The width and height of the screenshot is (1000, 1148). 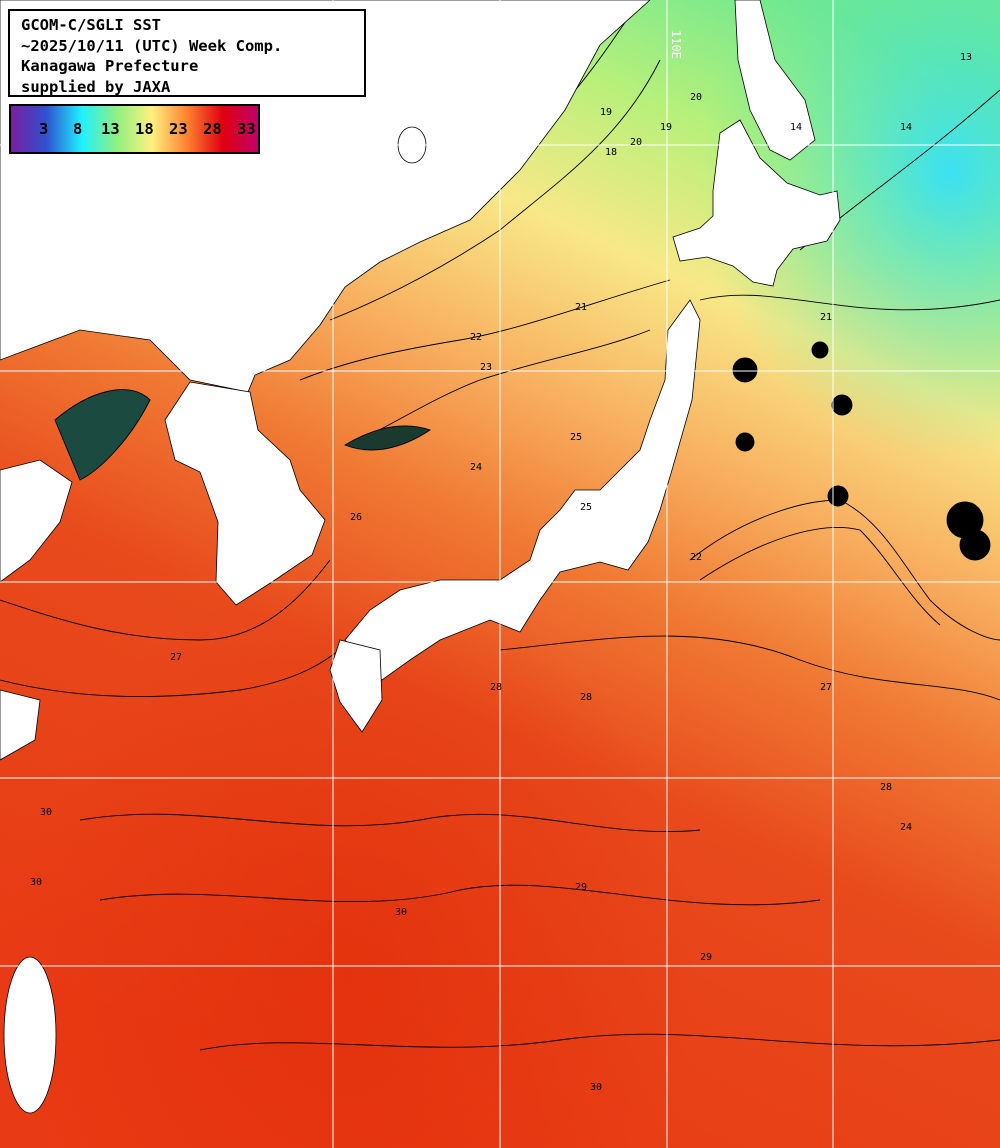 What do you see at coordinates (611, 152) in the screenshot?
I see `contour-label: 18` at bounding box center [611, 152].